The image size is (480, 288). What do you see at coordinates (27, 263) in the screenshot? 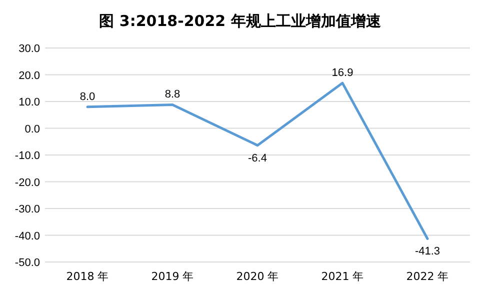
I see `y-tick-label: -50.0` at bounding box center [27, 263].